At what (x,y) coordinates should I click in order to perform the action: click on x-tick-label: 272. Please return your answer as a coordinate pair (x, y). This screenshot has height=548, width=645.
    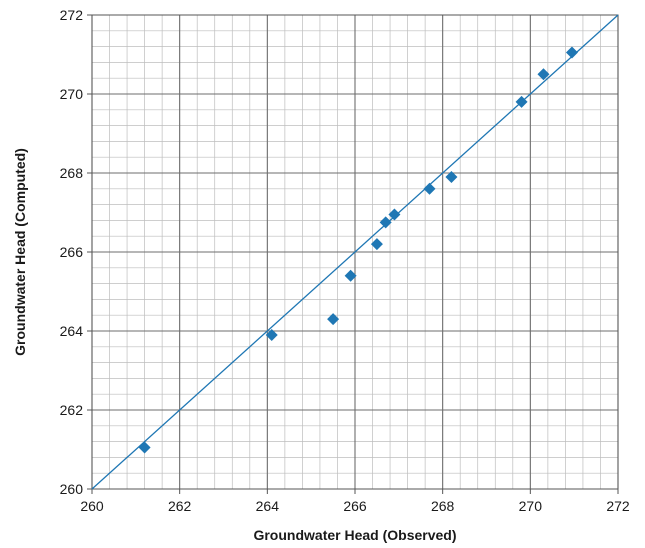
    Looking at the image, I should click on (618, 506).